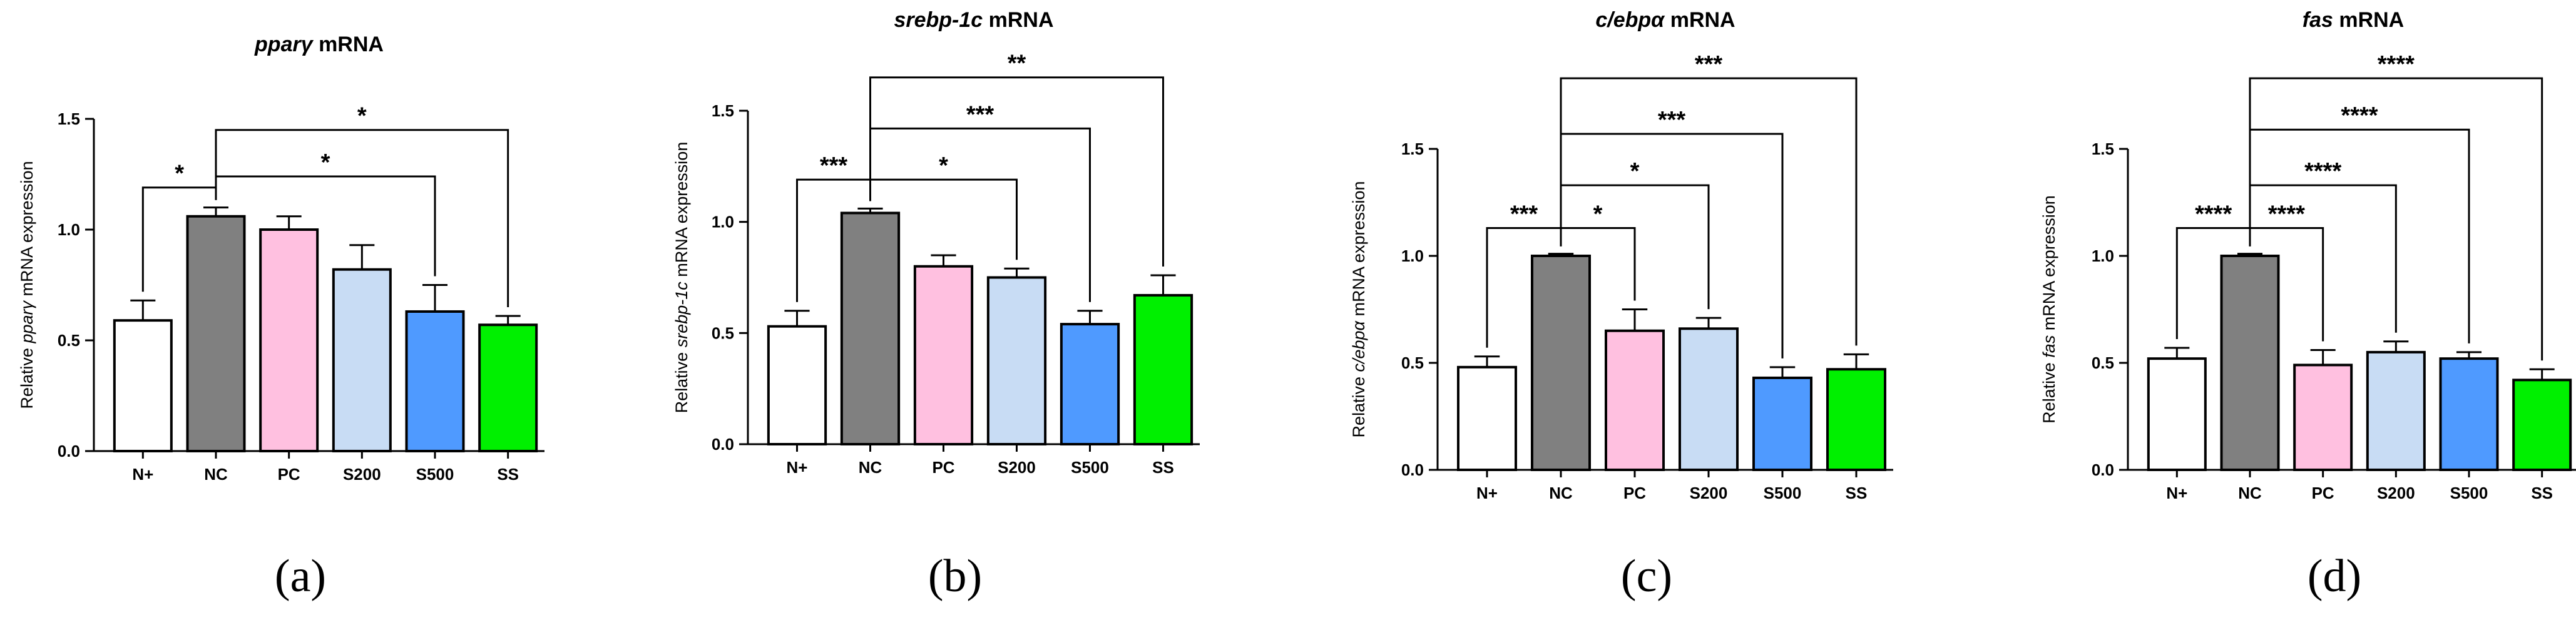  Describe the element at coordinates (955, 576) in the screenshot. I see `panel-label: (b)` at that location.